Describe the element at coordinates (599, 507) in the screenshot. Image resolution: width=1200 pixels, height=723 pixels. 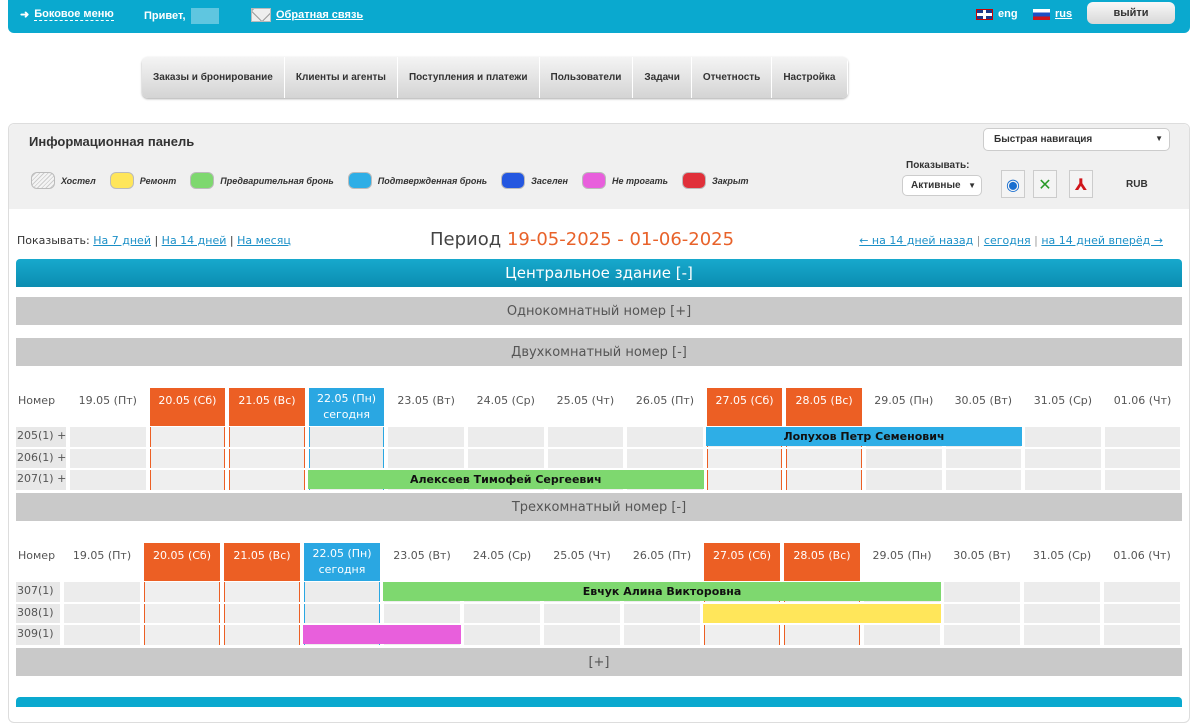
I see `room-type-triple: Трехкомнатный номер [-]` at that location.